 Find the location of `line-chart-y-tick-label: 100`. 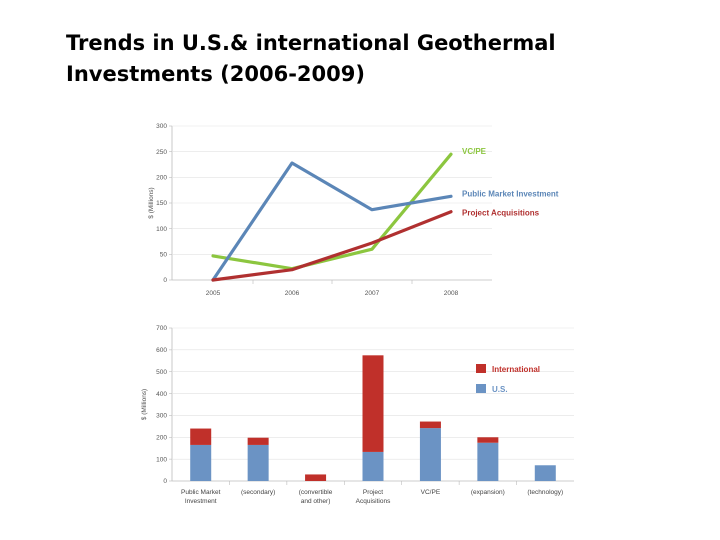

line-chart-y-tick-label: 100 is located at coordinates (161, 229).